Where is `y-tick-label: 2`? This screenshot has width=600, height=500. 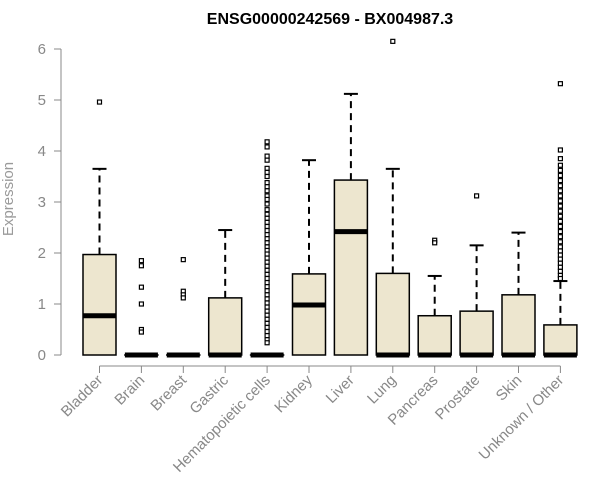 y-tick-label: 2 is located at coordinates (42, 253).